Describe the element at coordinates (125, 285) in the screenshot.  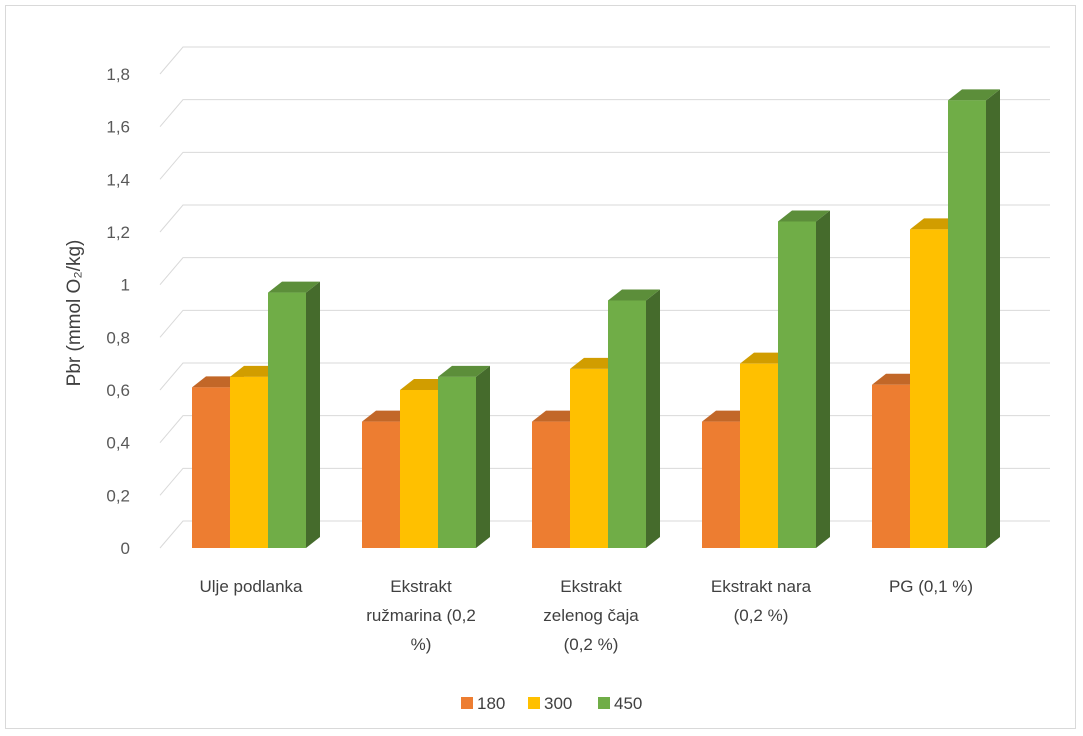
I see `y-tick-label: 1` at that location.